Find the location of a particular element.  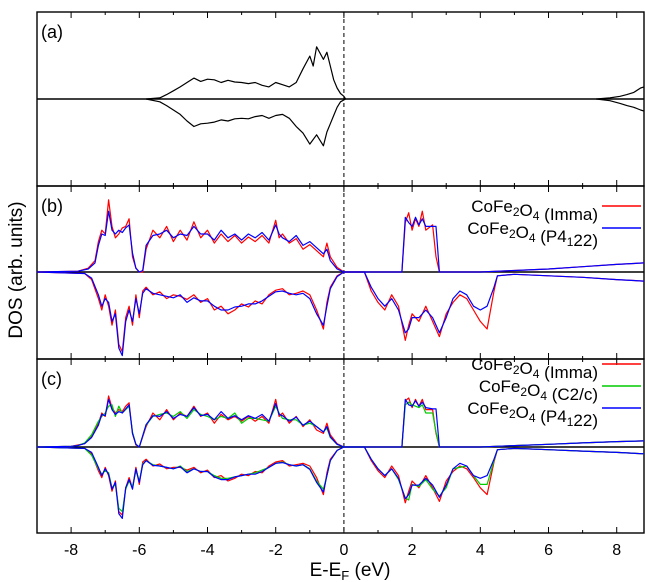

x-axis-label-sub: F is located at coordinates (345, 575).